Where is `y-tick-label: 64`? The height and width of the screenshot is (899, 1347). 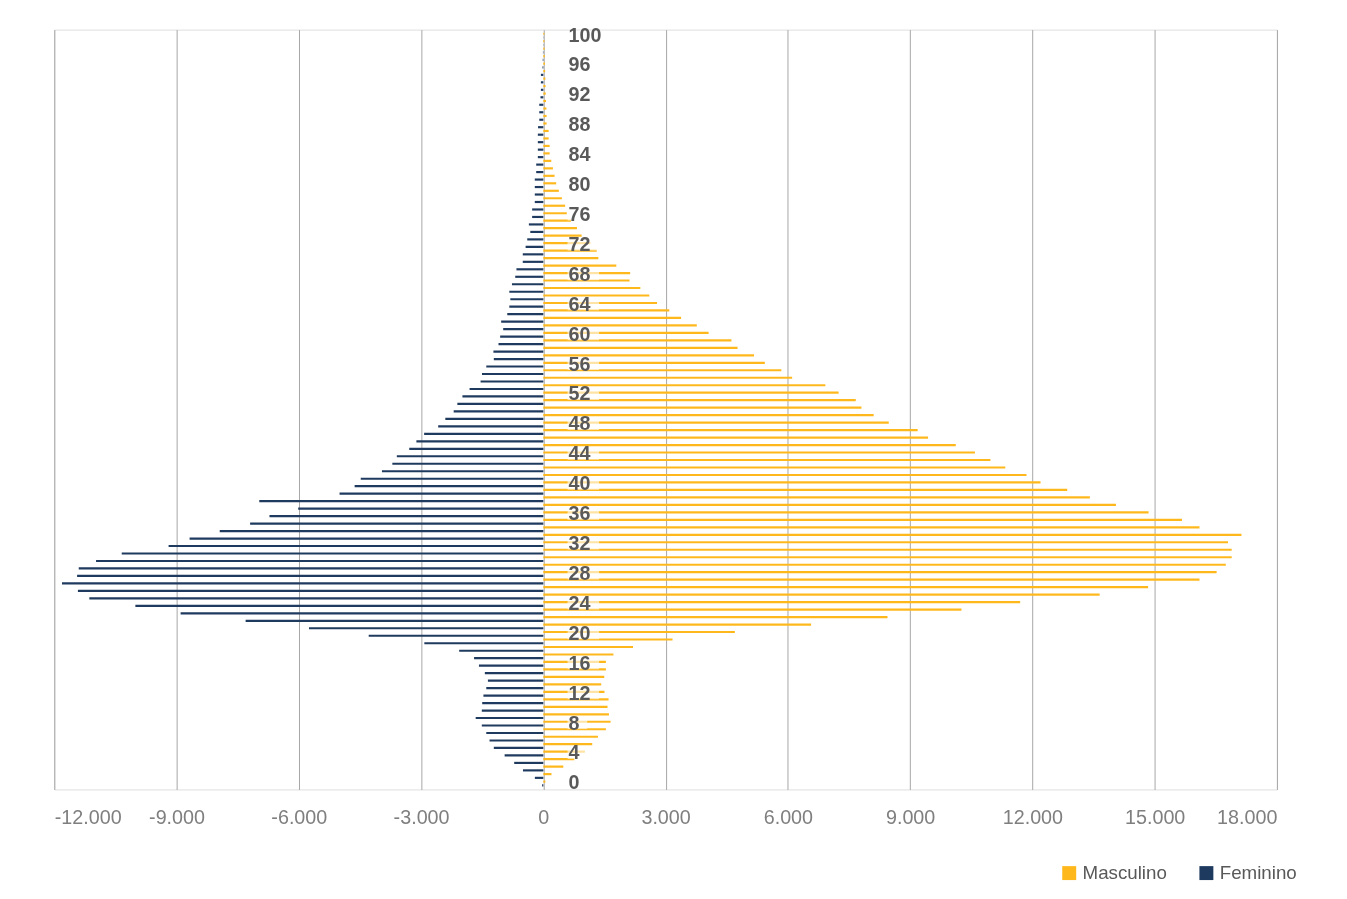
y-tick-label: 64 is located at coordinates (579, 303).